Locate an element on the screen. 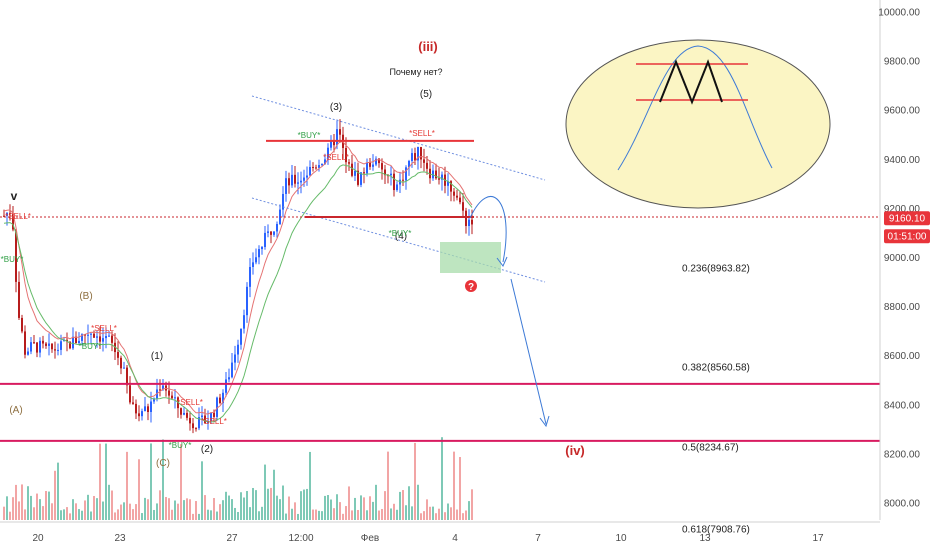 This screenshot has height=555, width=932. countdown-tag: 01:51:00 is located at coordinates (907, 236).